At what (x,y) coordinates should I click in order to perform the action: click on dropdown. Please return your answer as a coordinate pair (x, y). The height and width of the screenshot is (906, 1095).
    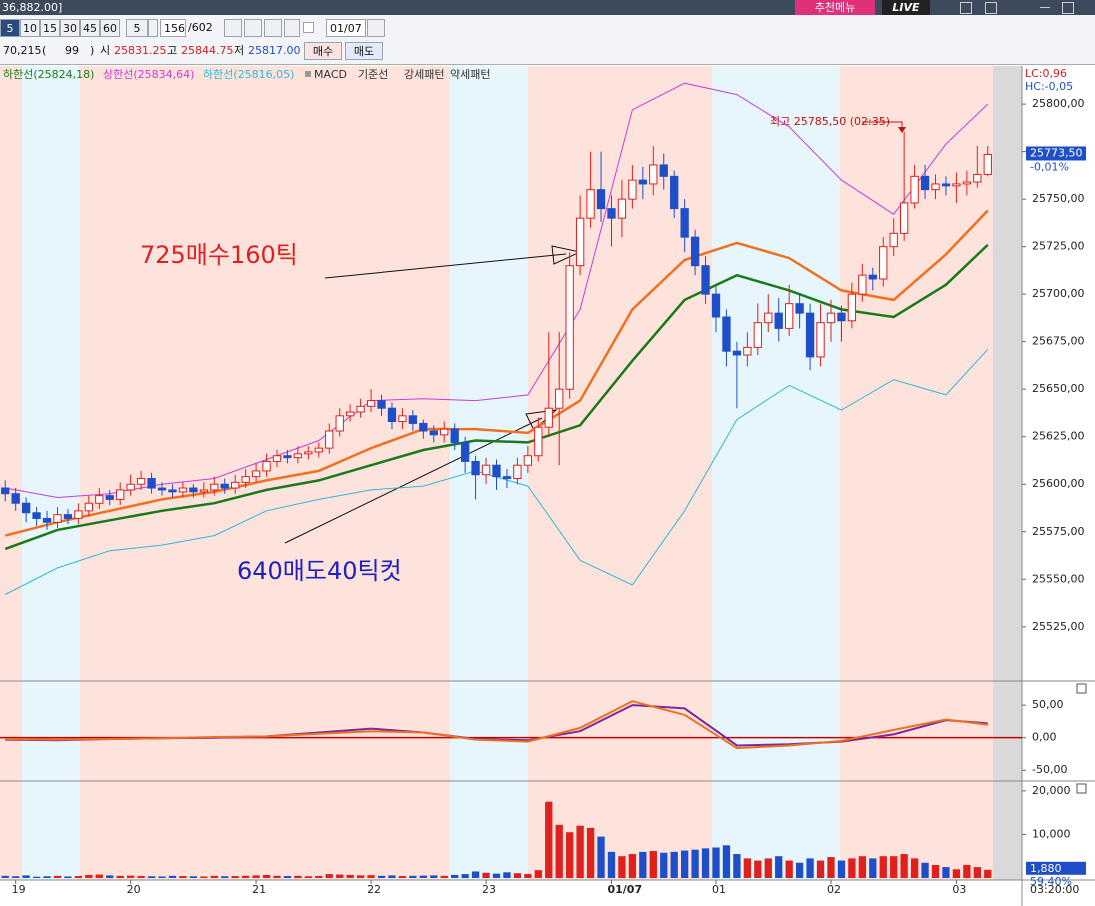
    Looking at the image, I should click on (153, 28).